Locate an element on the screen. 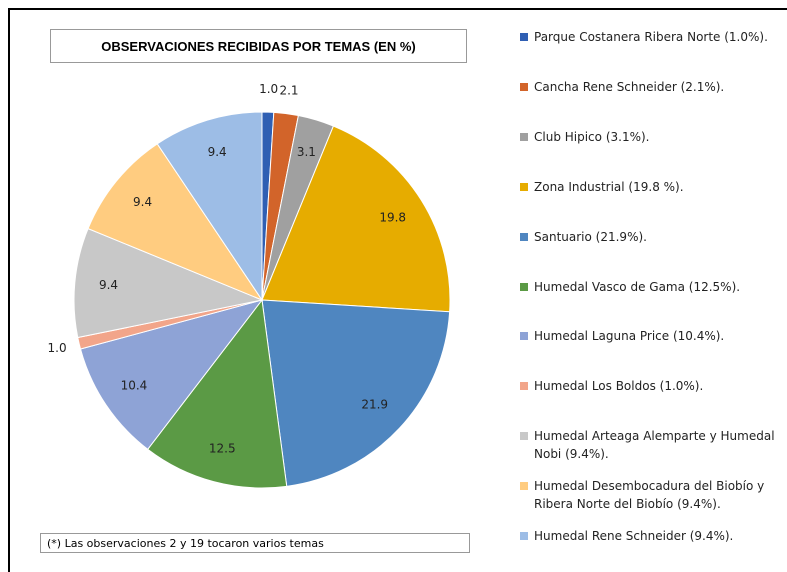  data-label: 2.1 is located at coordinates (288, 91).